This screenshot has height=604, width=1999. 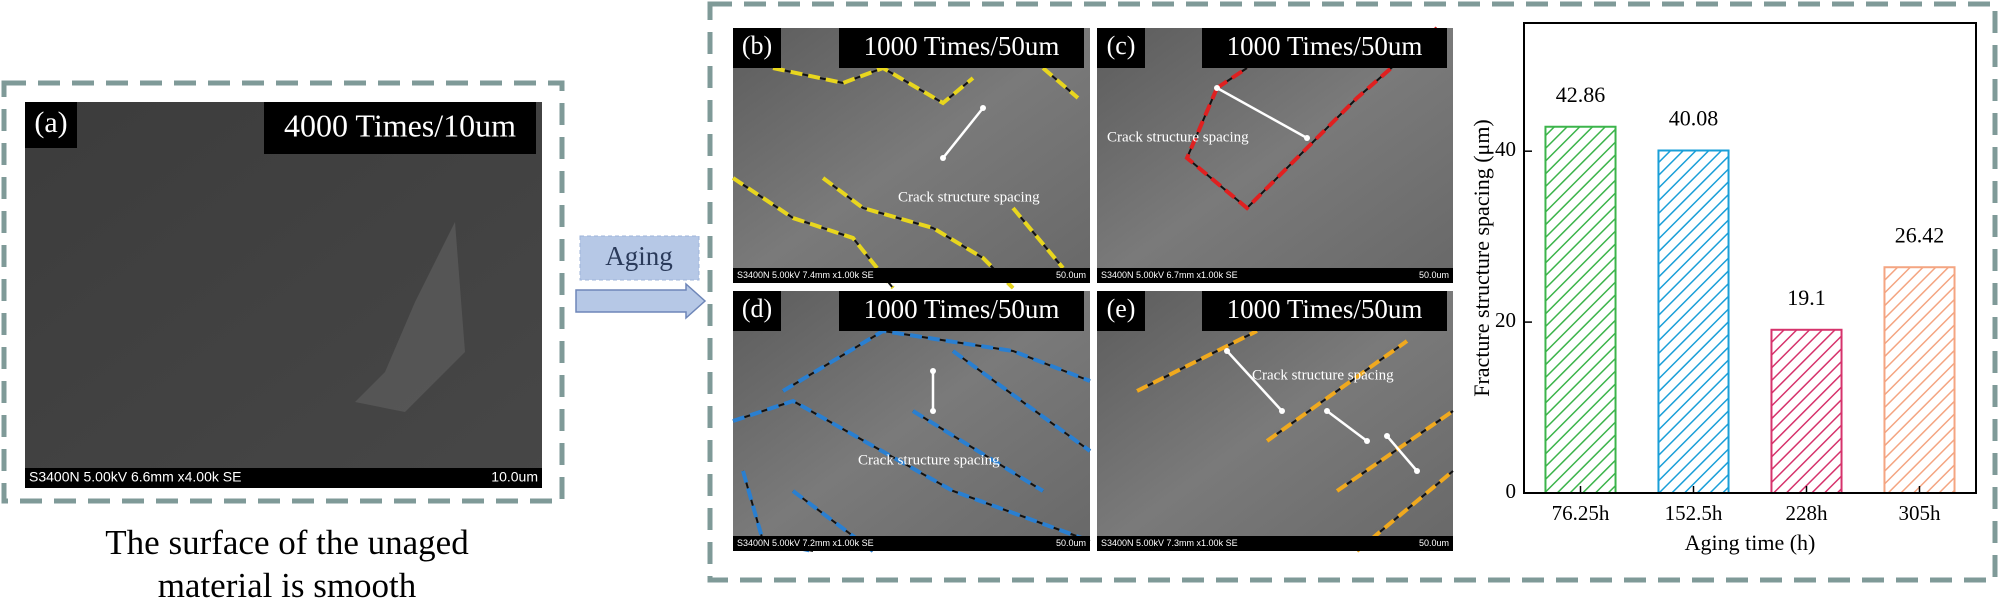 I want to click on panel-label: (d), so click(x=757, y=308).